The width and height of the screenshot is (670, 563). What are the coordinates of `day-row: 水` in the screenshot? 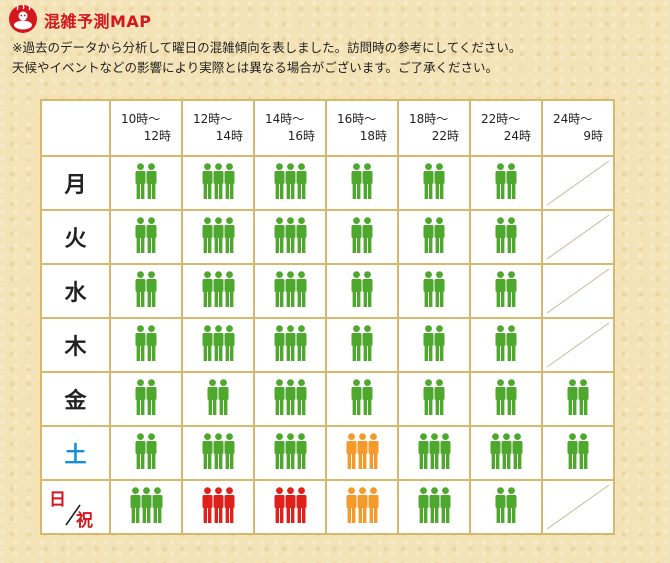 It's located at (327, 291).